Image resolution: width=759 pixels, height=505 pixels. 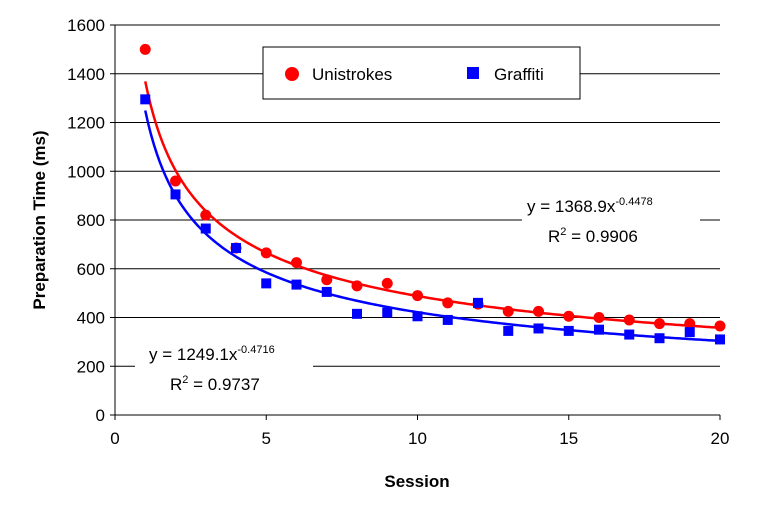 I want to click on equation-unistrokes-formula: y = 1368.9x-0.4478, so click(x=590, y=206).